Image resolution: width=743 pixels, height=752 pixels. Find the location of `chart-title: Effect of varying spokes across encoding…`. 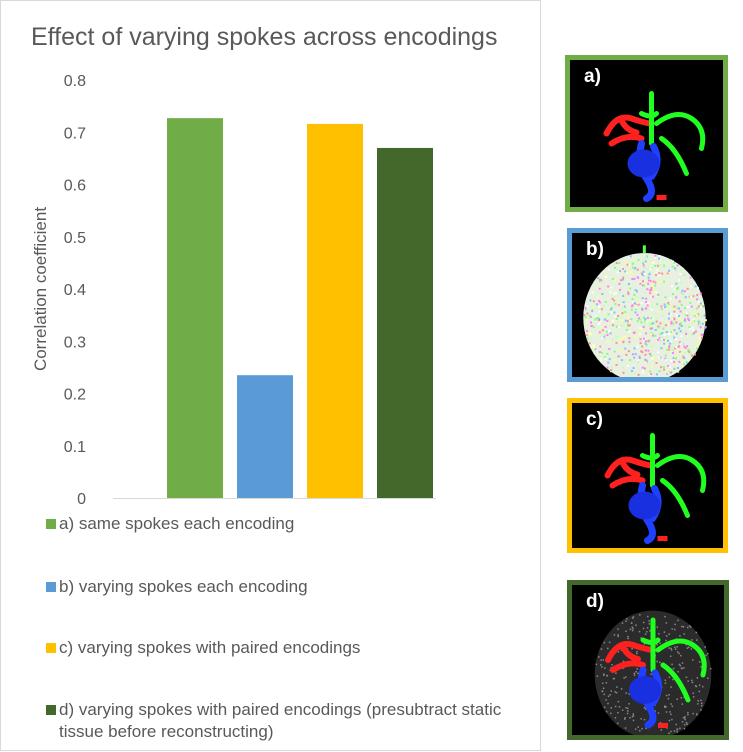

chart-title: Effect of varying spokes across encoding… is located at coordinates (264, 37).